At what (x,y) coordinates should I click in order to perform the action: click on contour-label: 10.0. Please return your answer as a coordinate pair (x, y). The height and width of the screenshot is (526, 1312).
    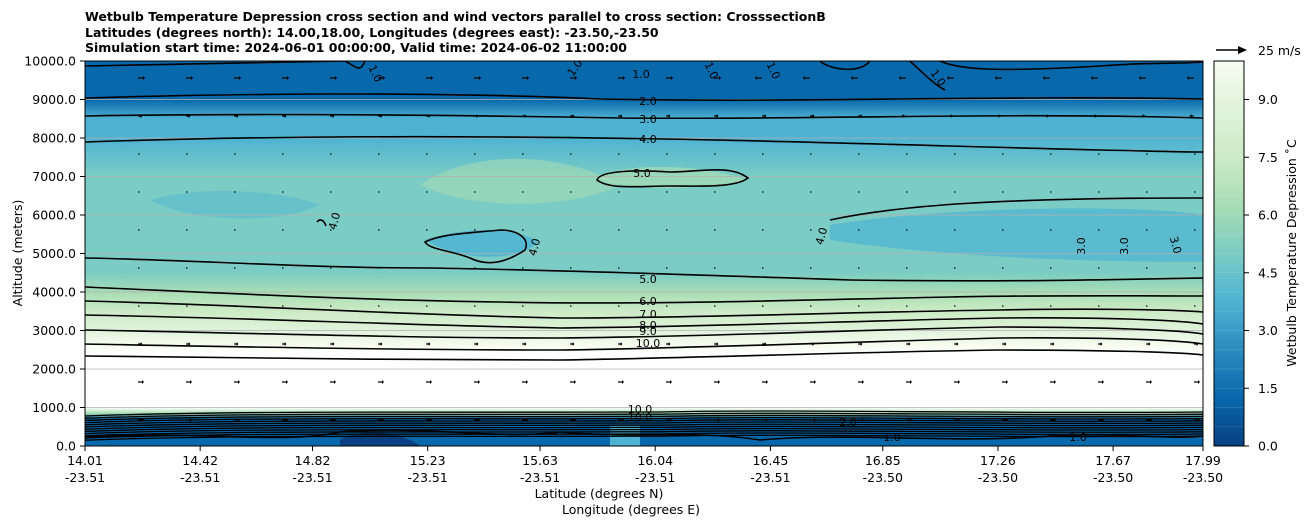
    Looking at the image, I should click on (640, 417).